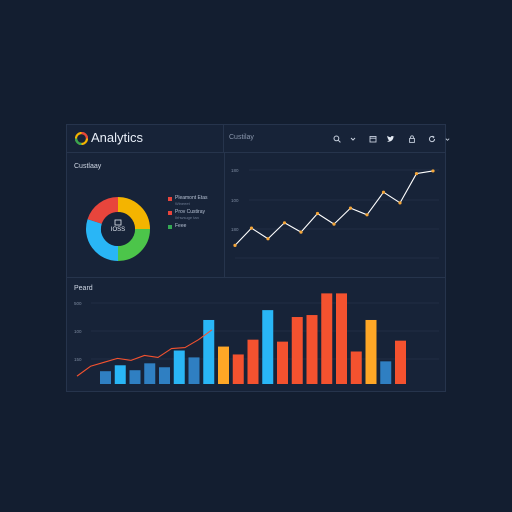 Image resolution: width=512 pixels, height=512 pixels. I want to click on y-tick-label: 500, so click(78, 303).